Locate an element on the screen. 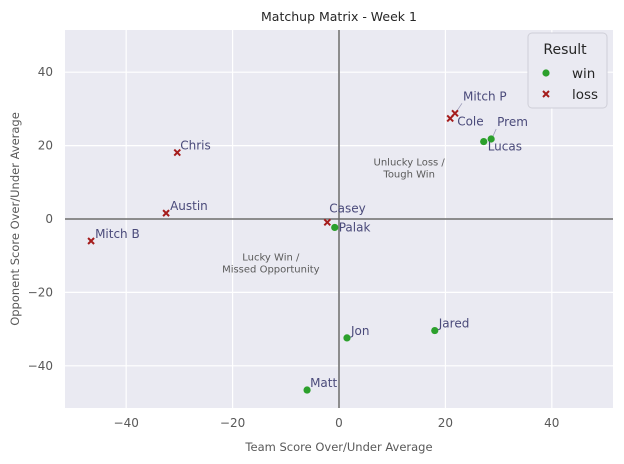  label-matt: Matt is located at coordinates (323, 383).